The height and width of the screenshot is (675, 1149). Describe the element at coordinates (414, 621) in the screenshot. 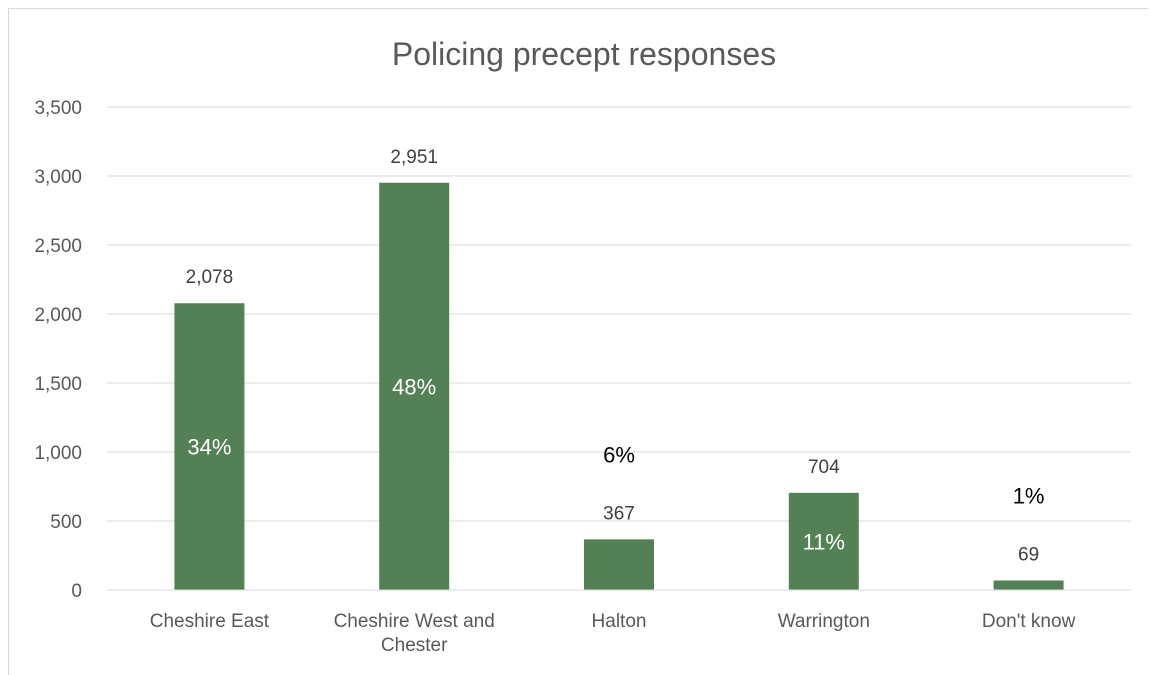

I see `x-category-label: Cheshire West and` at that location.